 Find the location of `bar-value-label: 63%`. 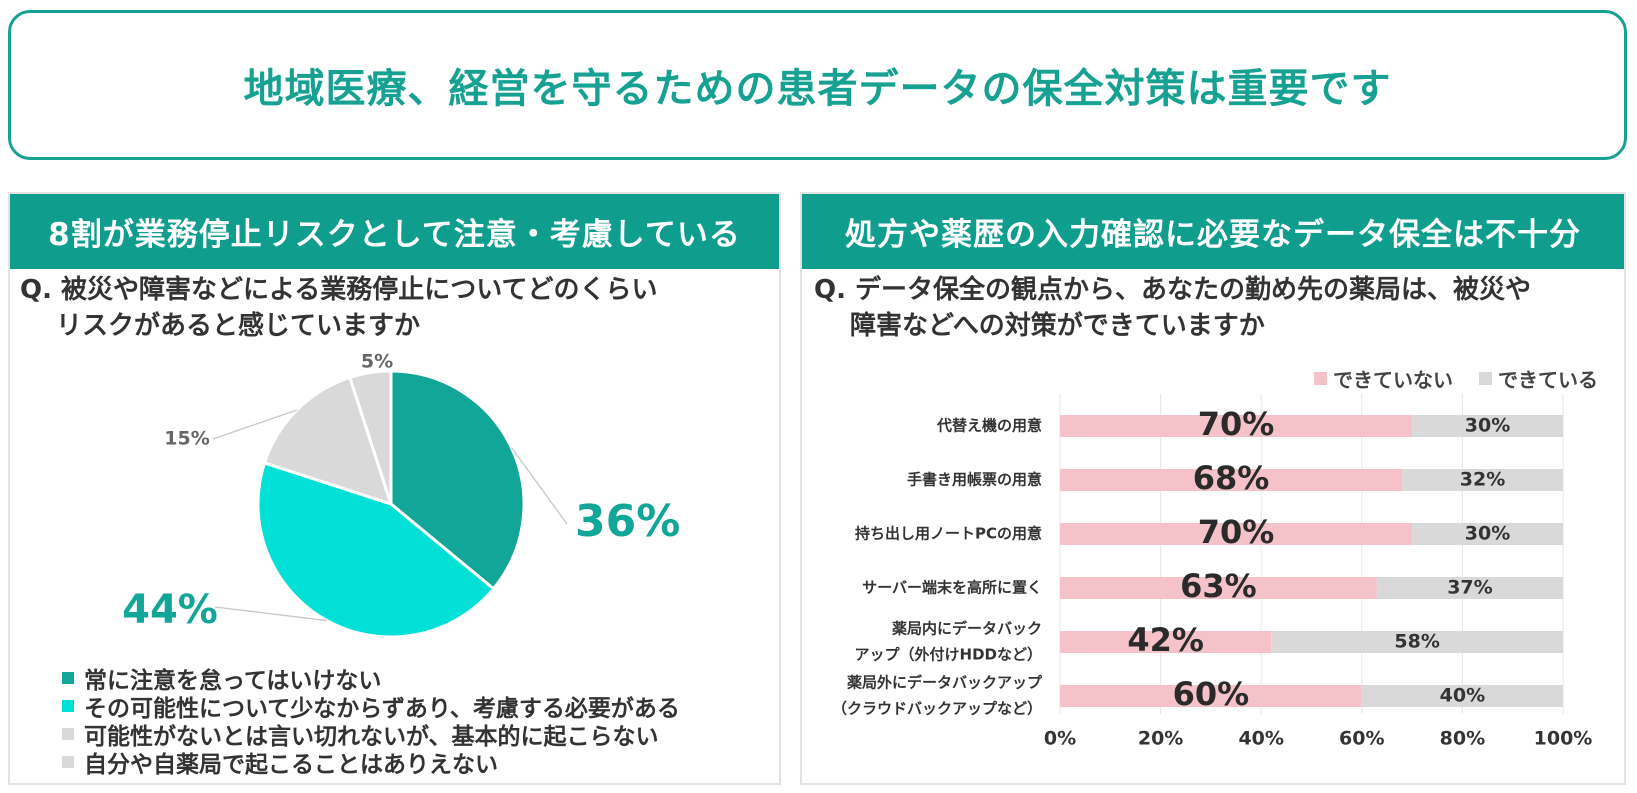

bar-value-label: 63% is located at coordinates (1218, 586).